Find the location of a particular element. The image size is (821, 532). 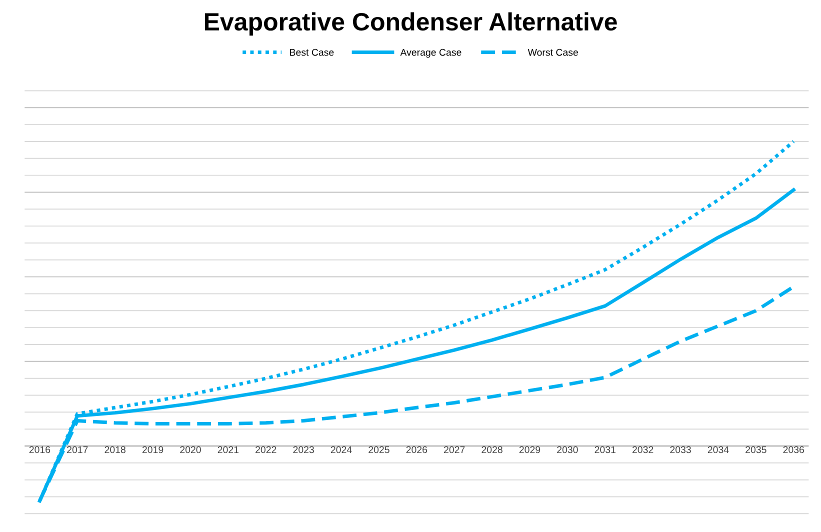

x-tick-label: 2028 is located at coordinates (492, 450).